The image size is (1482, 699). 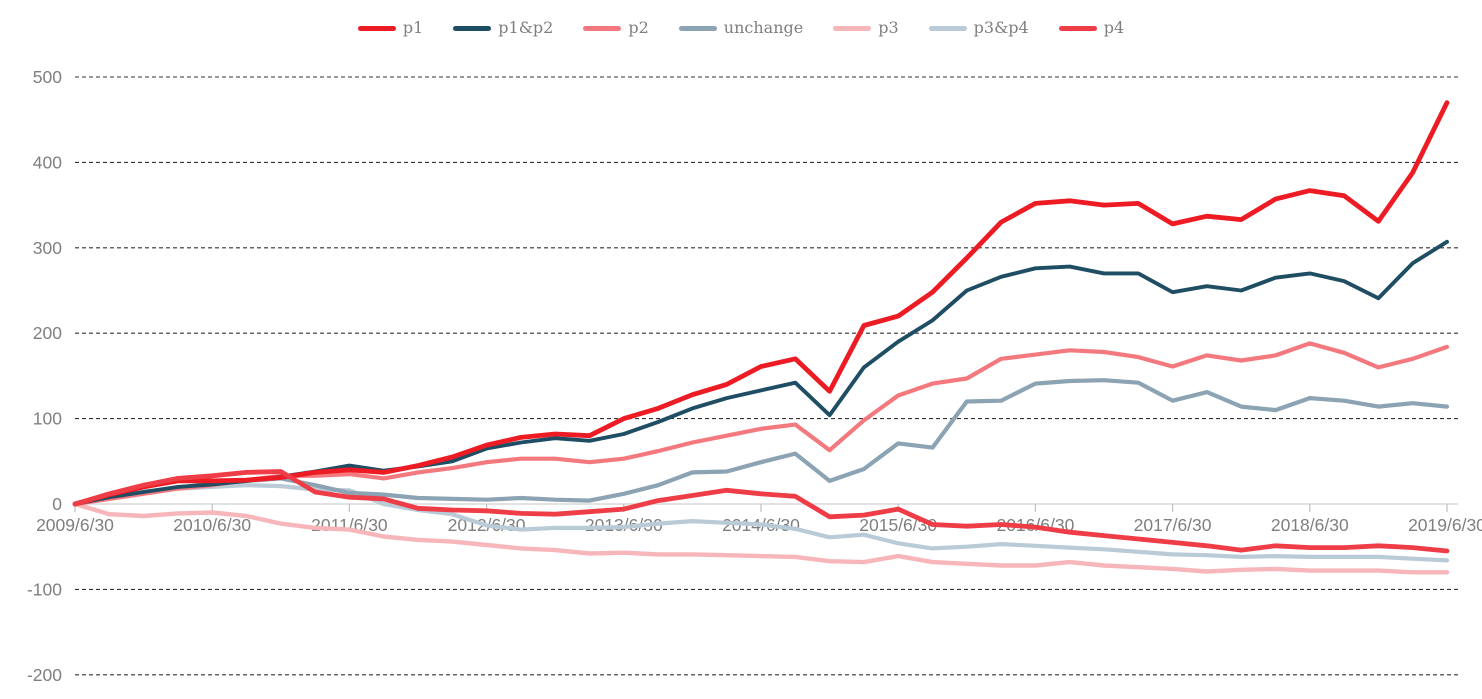 I want to click on legend-item-p1&p2: p1&p2, so click(x=503, y=28).